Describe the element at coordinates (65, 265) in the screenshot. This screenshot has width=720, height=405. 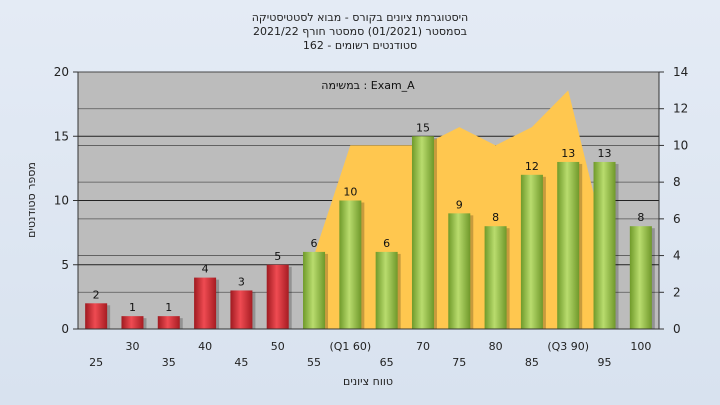
I see `y-tick-label: 5` at that location.